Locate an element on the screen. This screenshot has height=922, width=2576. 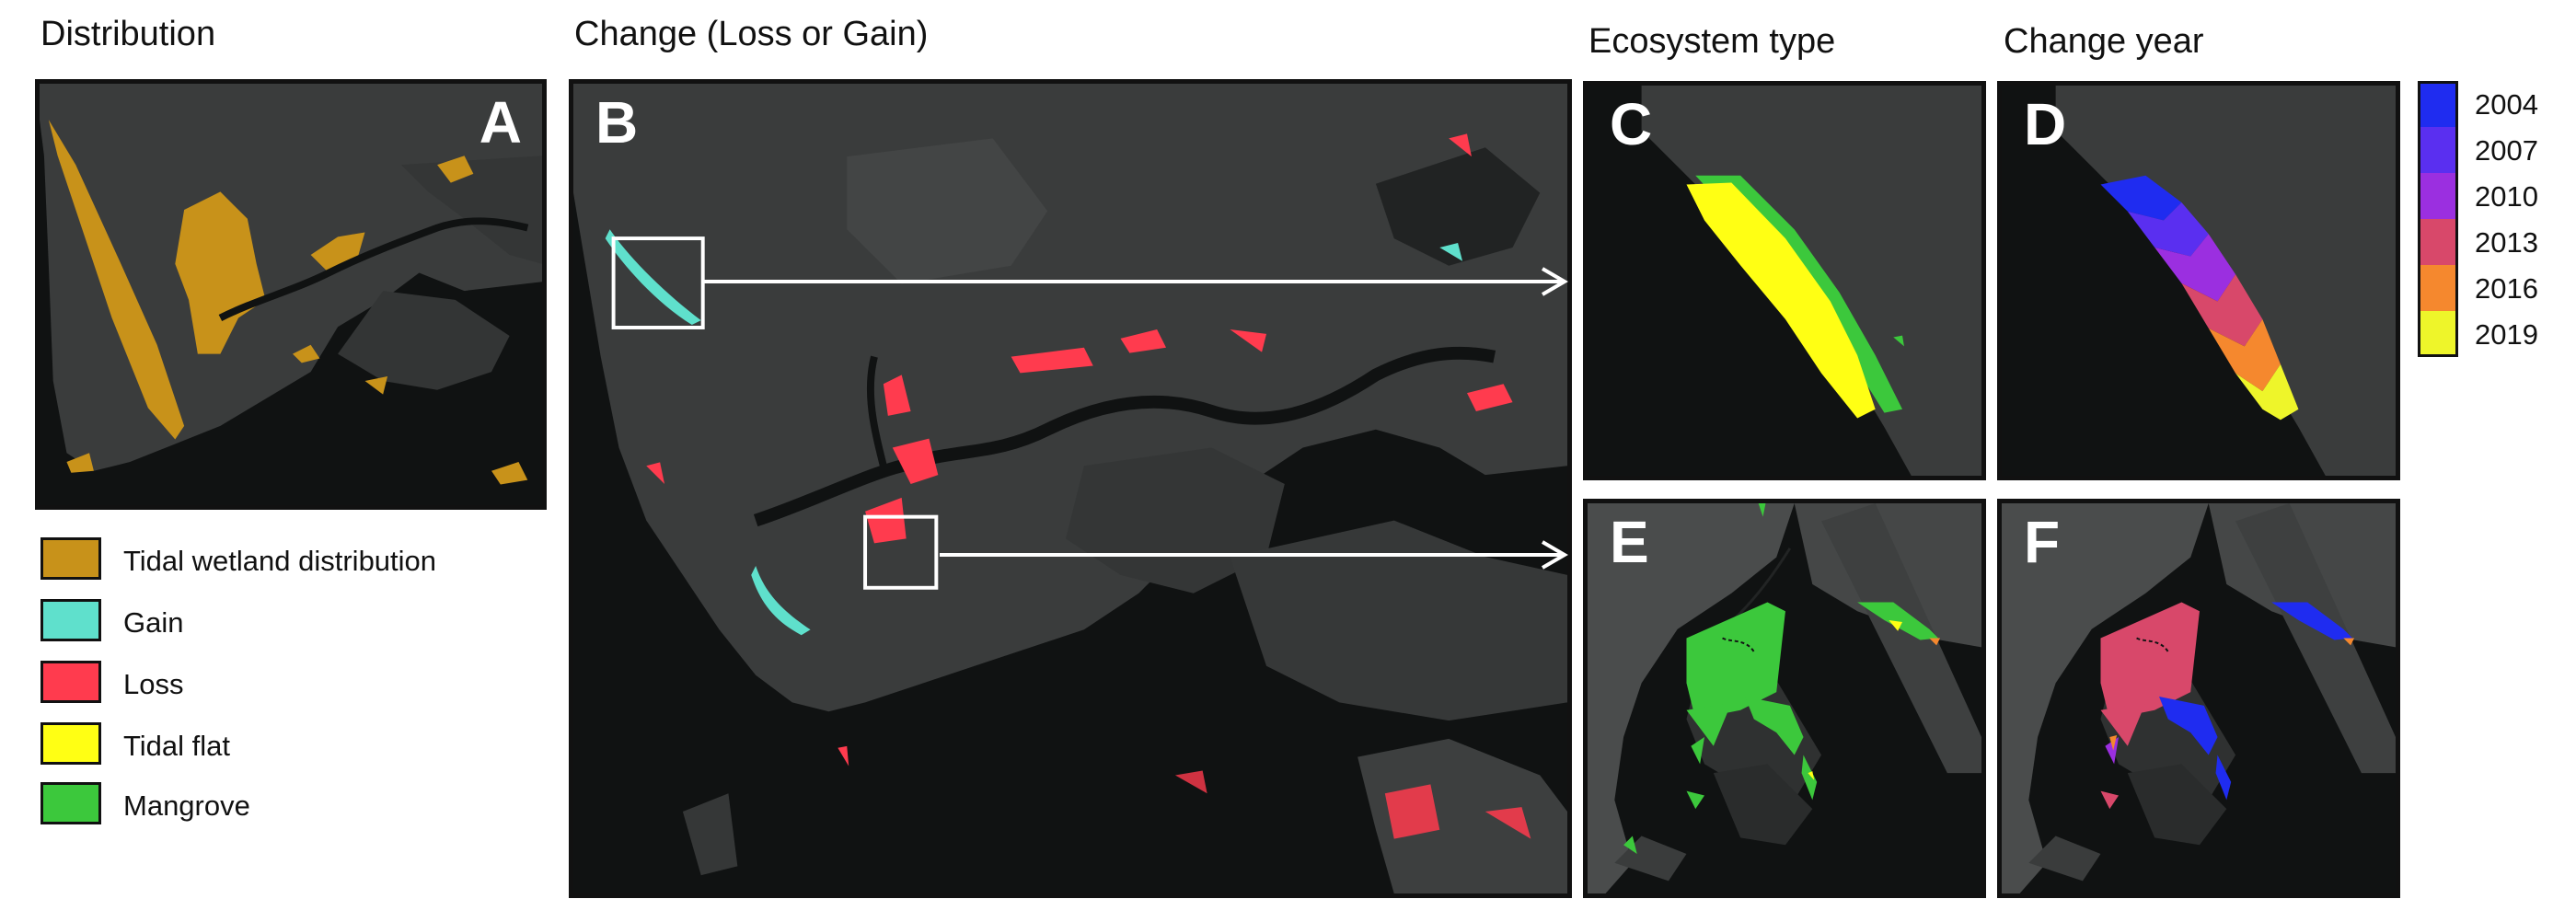
heading-ecosystem-type: Ecosystem type is located at coordinates (1712, 41).